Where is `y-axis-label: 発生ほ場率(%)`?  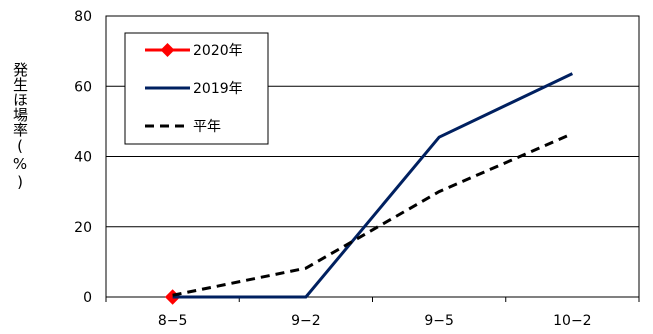 y-axis-label: 発生ほ場率(%) is located at coordinates (20, 126).